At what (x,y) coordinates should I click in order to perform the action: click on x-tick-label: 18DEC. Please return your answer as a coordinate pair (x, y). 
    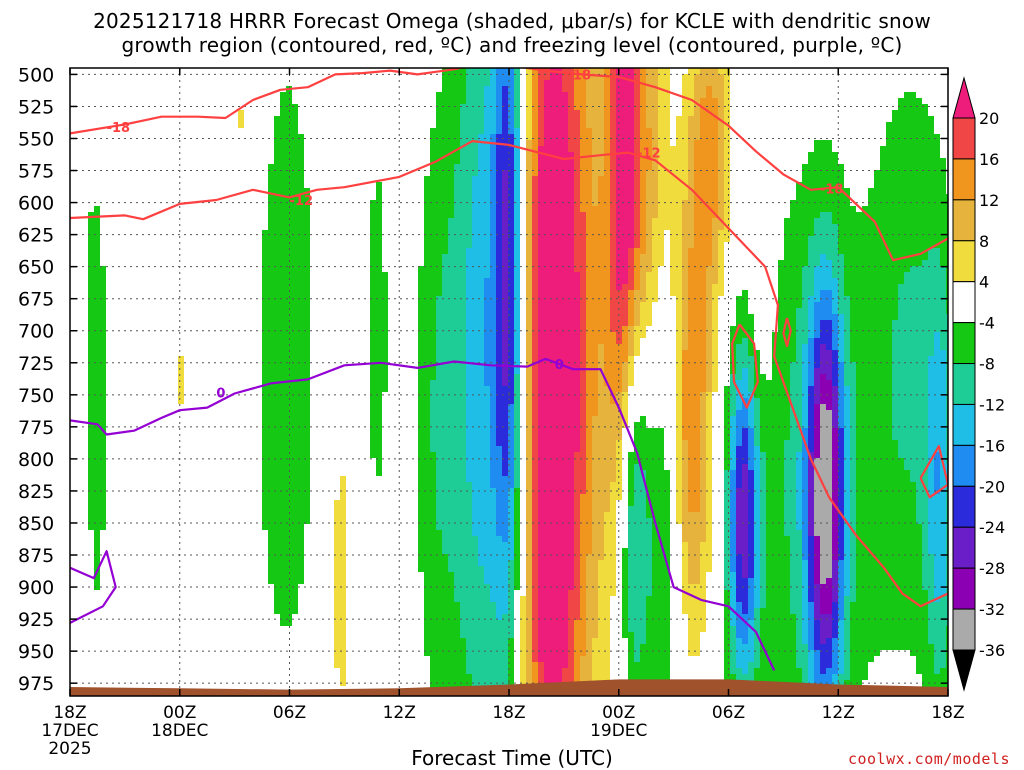
    Looking at the image, I should click on (179, 731).